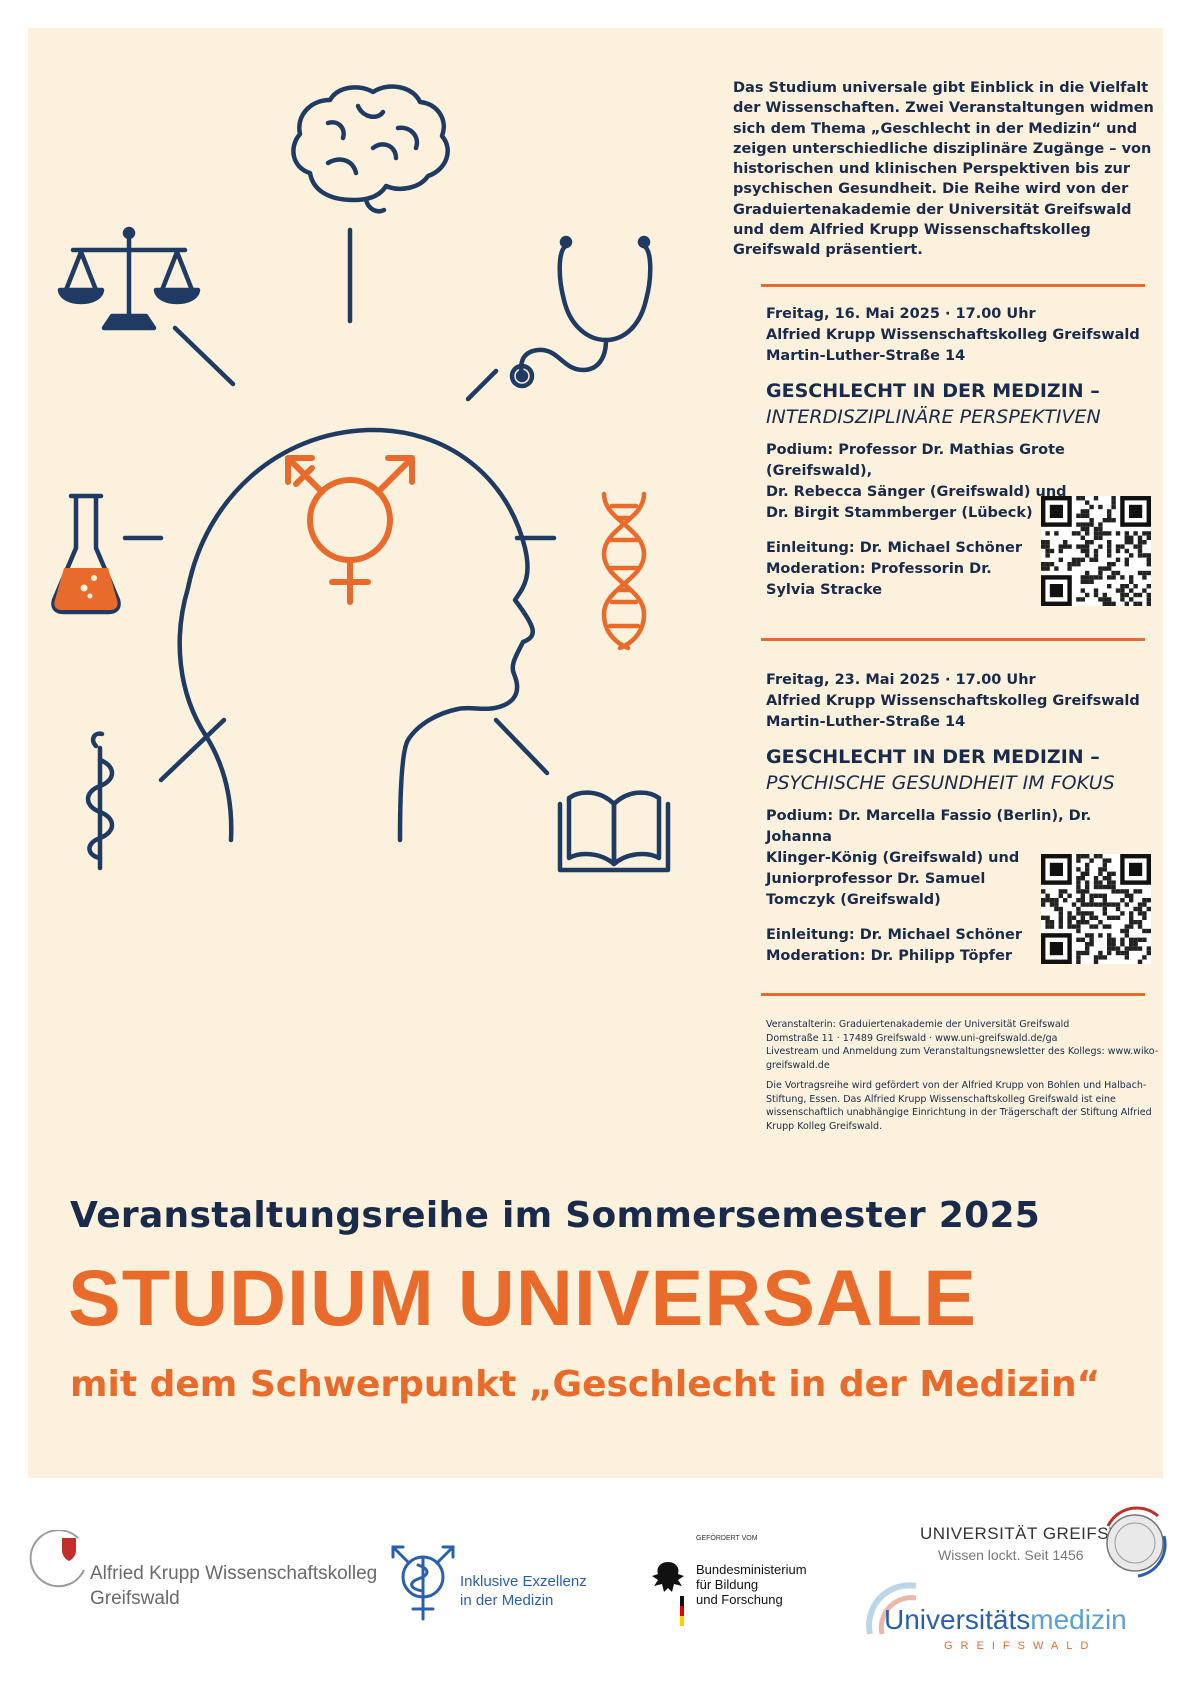 This screenshot has height=1684, width=1191. I want to click on transgender-symbol-icon, so click(350, 530).